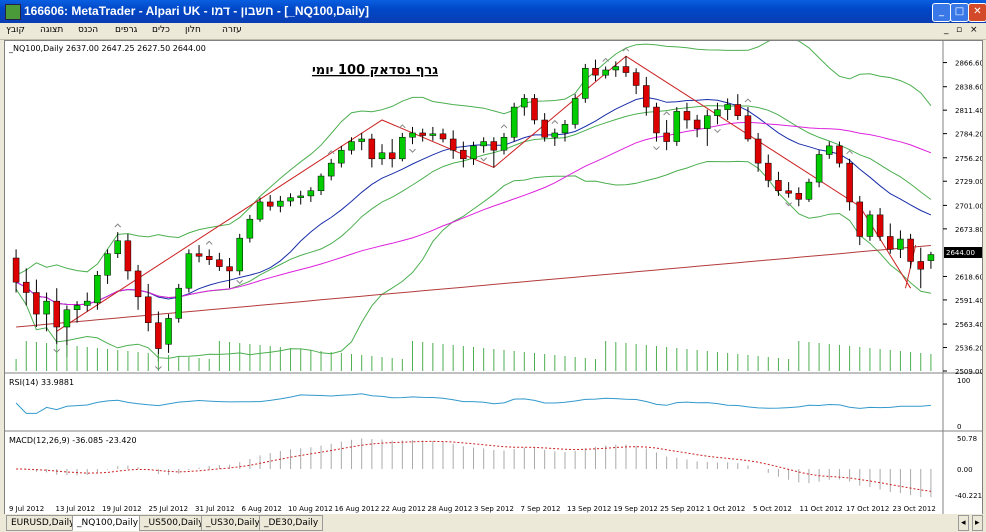  What do you see at coordinates (310, 509) in the screenshot?
I see `date-tick-label: 10 Aug 2012` at bounding box center [310, 509].